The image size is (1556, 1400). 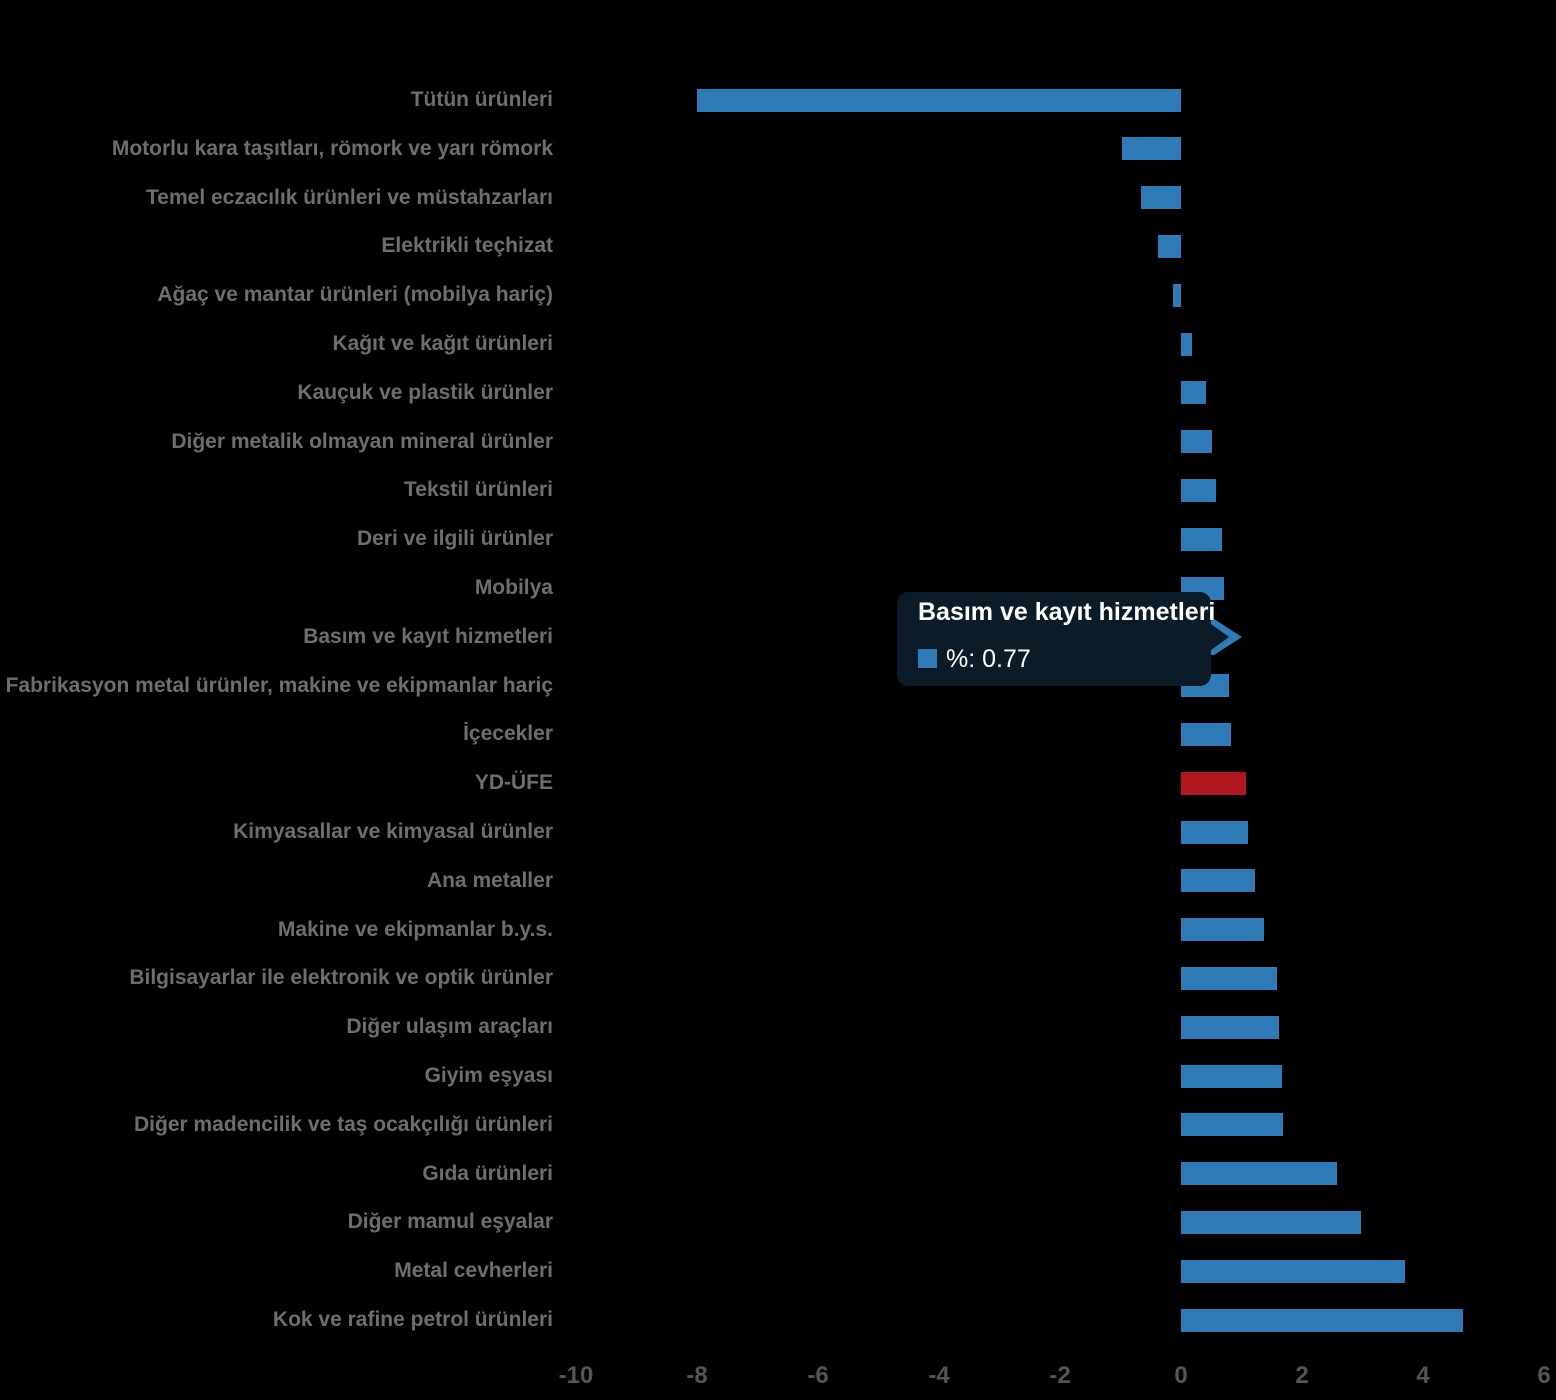 What do you see at coordinates (449, 1027) in the screenshot?
I see `category-label: Diğer ulaşım araçları` at bounding box center [449, 1027].